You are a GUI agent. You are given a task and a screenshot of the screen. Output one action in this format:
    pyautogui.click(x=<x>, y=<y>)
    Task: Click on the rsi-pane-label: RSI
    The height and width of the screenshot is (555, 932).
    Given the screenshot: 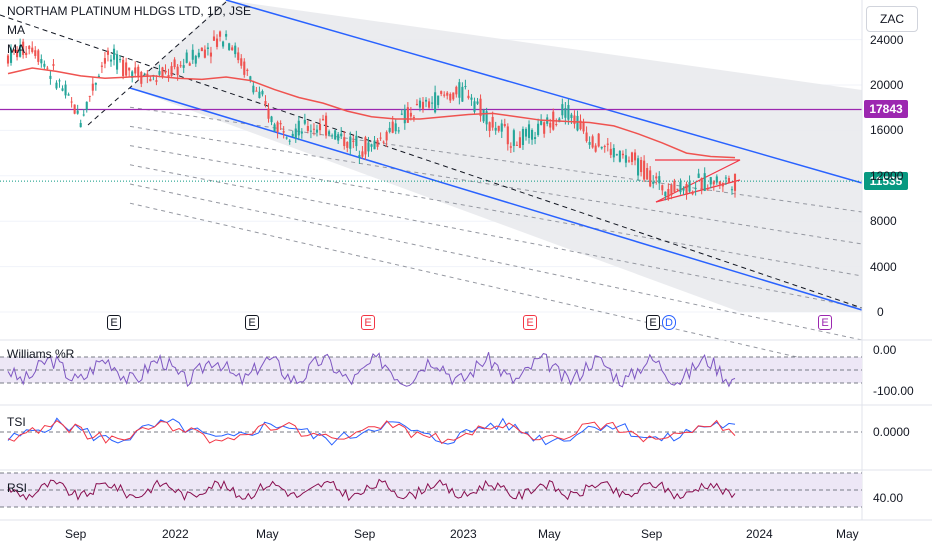 What is the action you would take?
    pyautogui.click(x=17, y=488)
    